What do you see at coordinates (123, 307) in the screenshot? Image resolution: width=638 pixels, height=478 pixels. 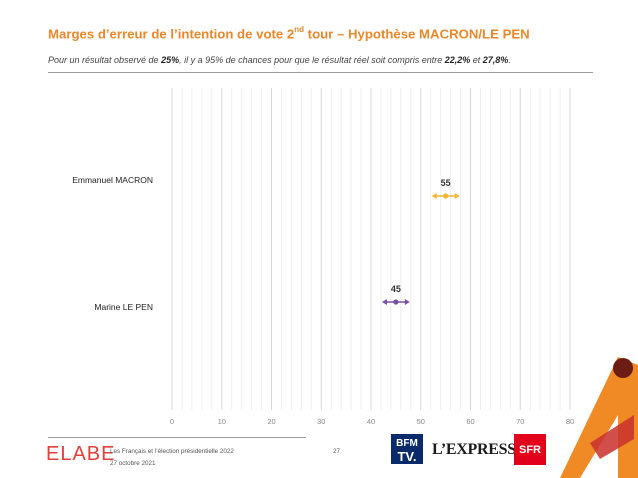 I see `category-label: Marine LE PEN` at bounding box center [123, 307].